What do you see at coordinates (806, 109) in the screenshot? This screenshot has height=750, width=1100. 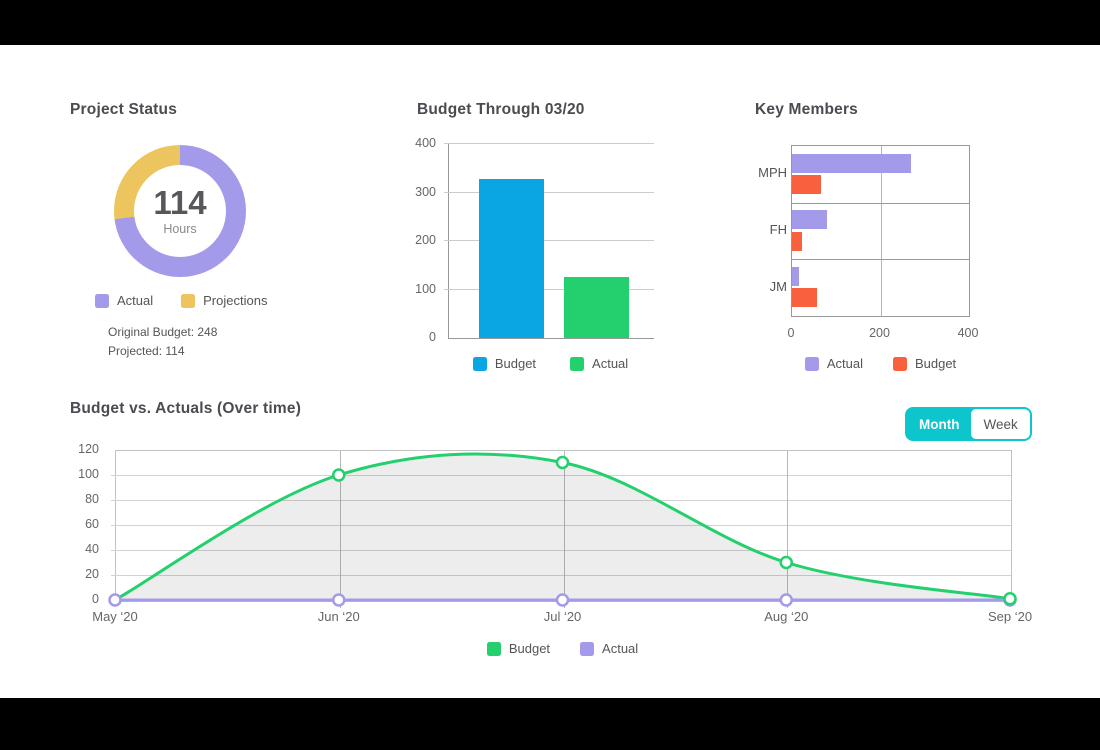 I see `key-members-title: Key Members` at bounding box center [806, 109].